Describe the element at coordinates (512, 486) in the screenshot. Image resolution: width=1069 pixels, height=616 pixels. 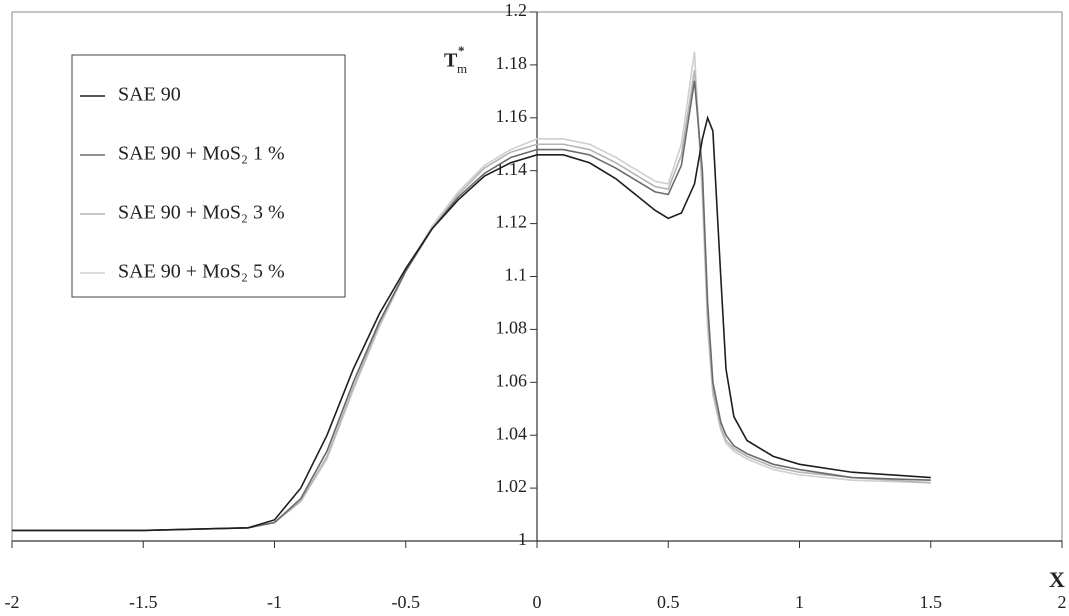
I see `y-tick-label: 1.02` at that location.